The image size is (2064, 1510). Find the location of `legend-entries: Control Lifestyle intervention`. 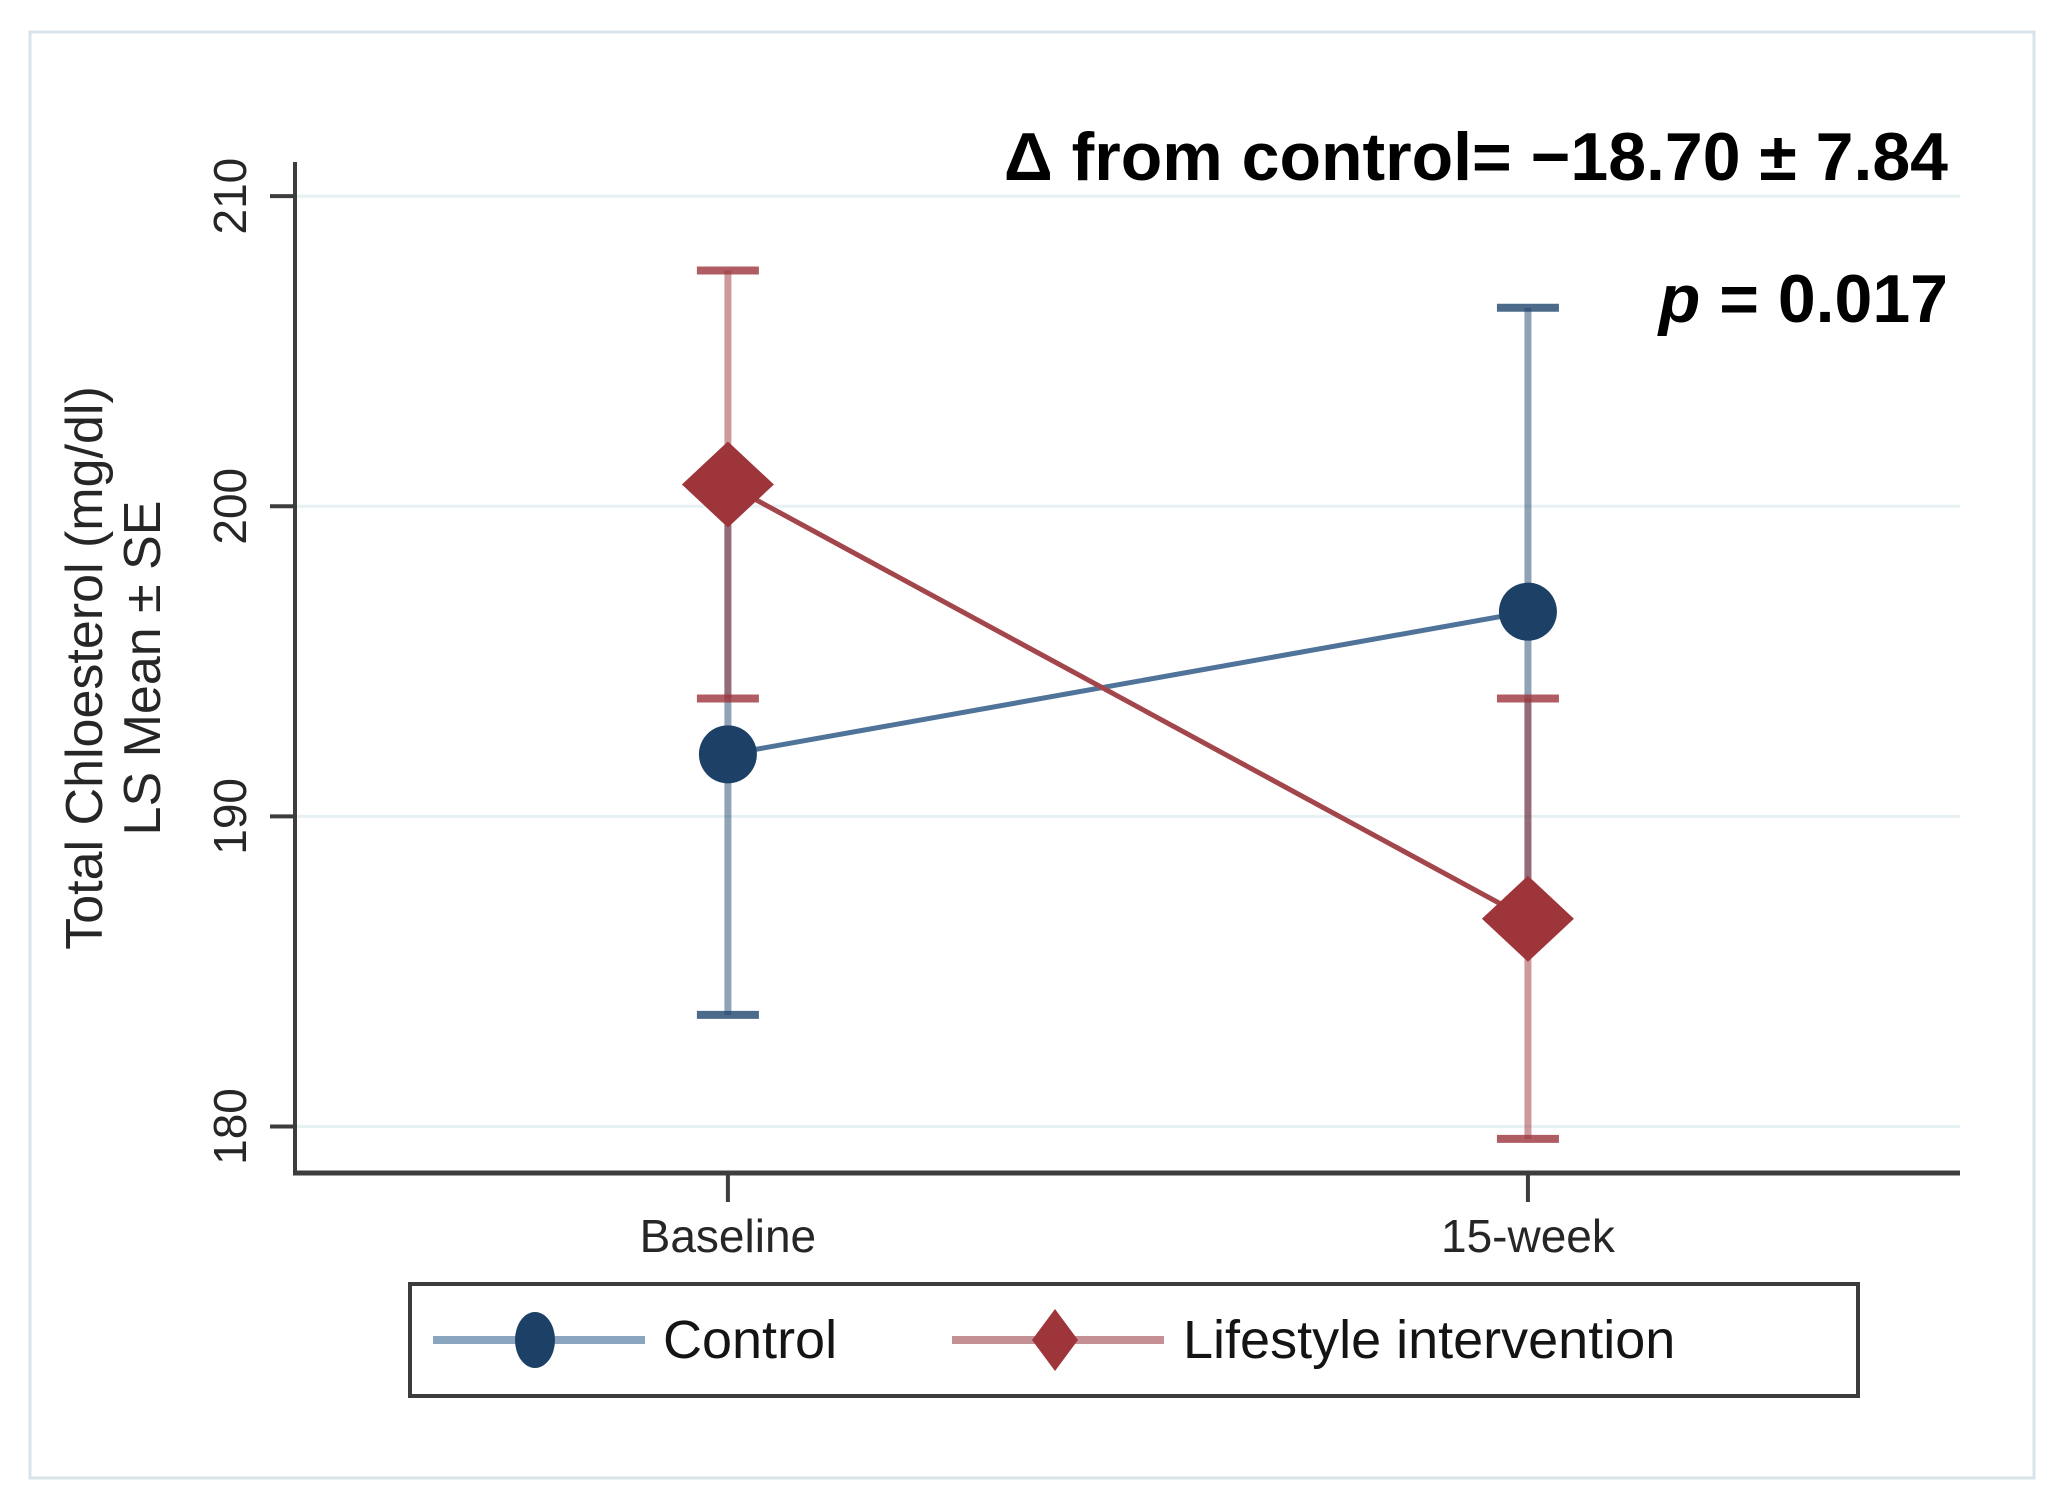

legend-entries: Control Lifestyle intervention is located at coordinates (1054, 1340).